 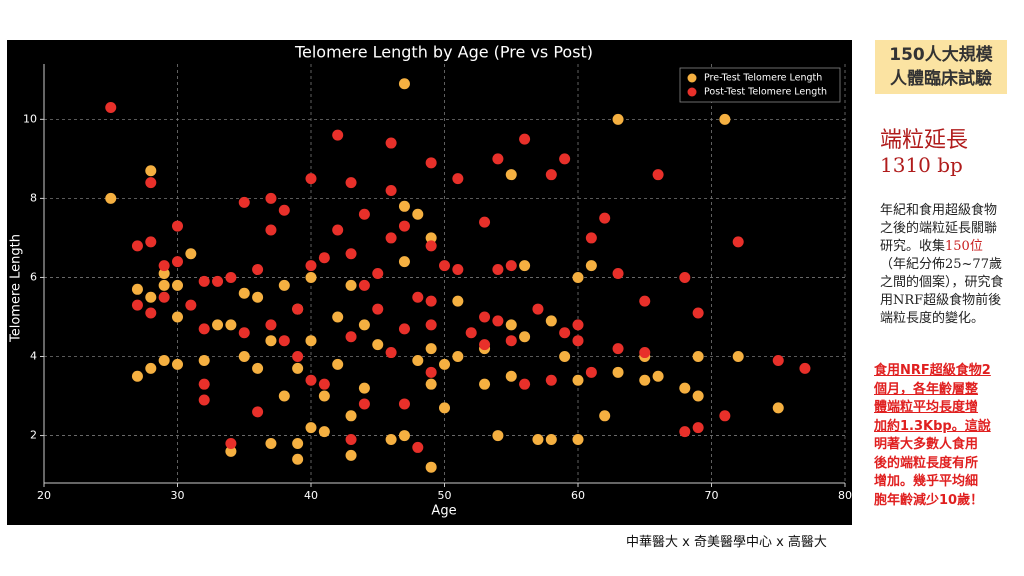 I want to click on text: 150位, so click(x=964, y=246).